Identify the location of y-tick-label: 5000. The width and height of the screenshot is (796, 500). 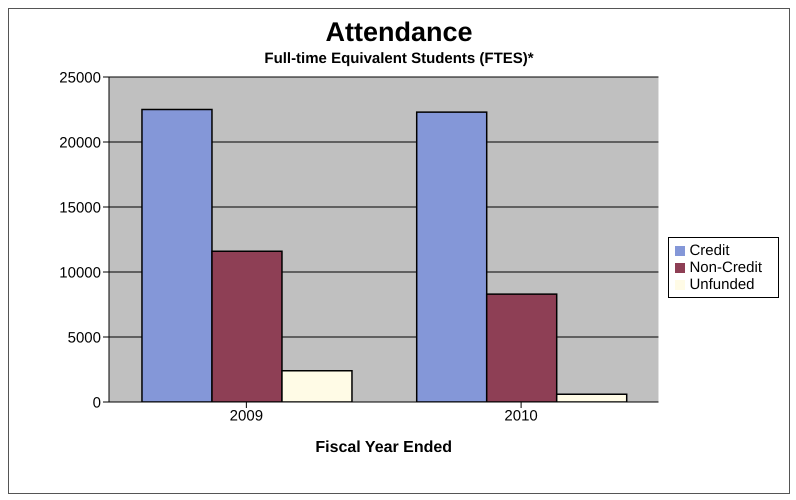
(84, 337).